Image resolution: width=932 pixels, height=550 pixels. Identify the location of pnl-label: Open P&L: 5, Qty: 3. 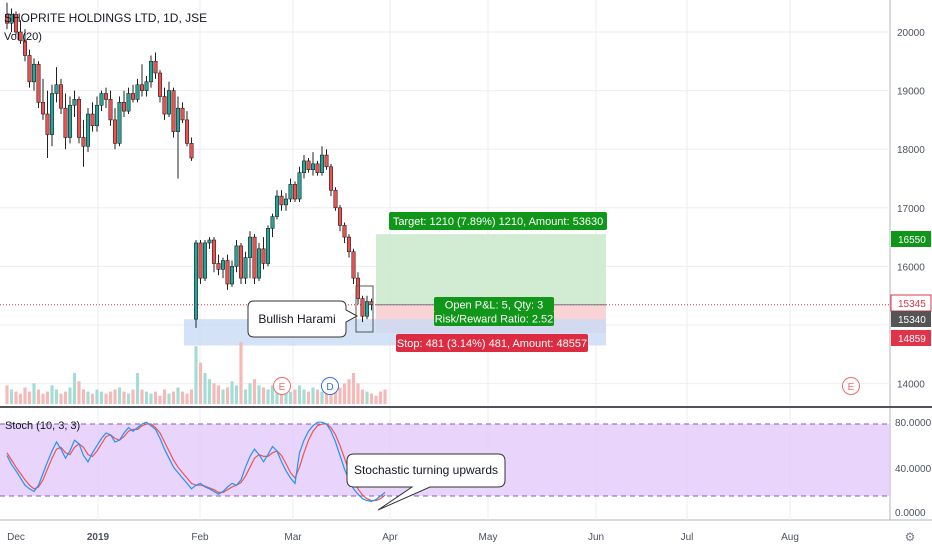
(494, 306).